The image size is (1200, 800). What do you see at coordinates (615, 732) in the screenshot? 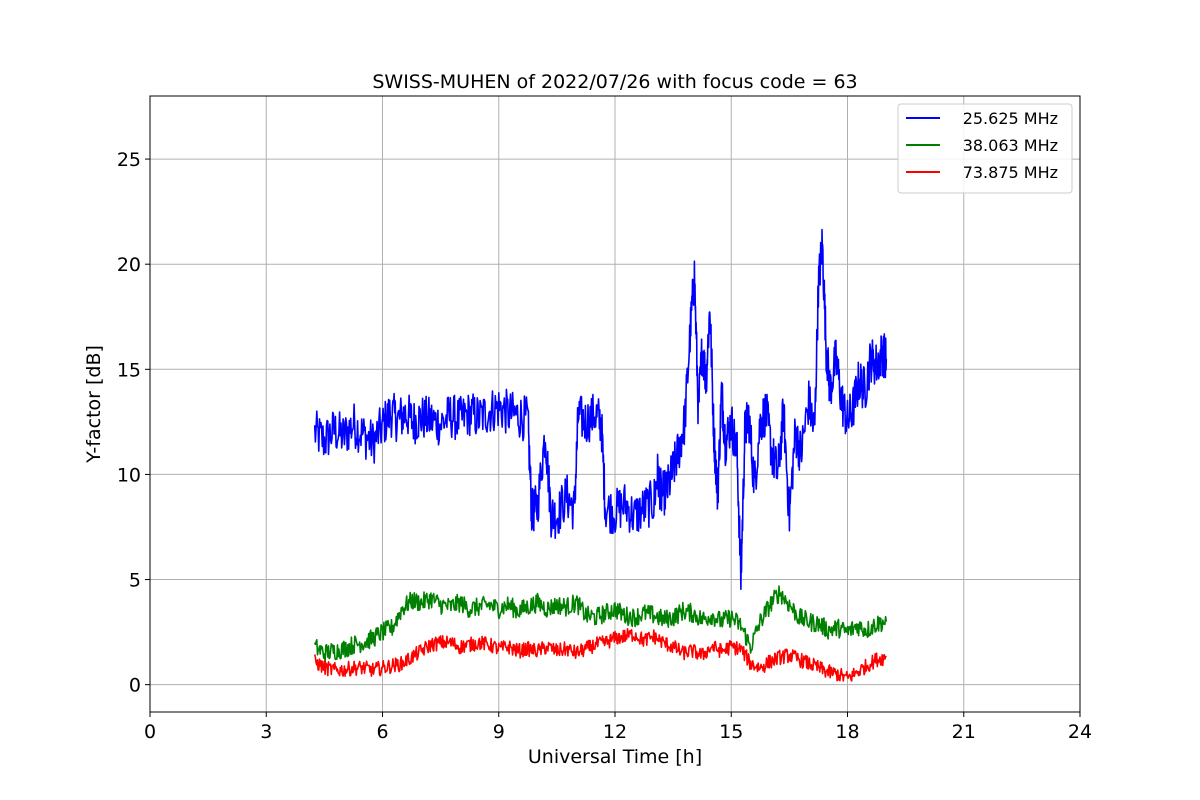
I see `x-tick-label: 12` at bounding box center [615, 732].